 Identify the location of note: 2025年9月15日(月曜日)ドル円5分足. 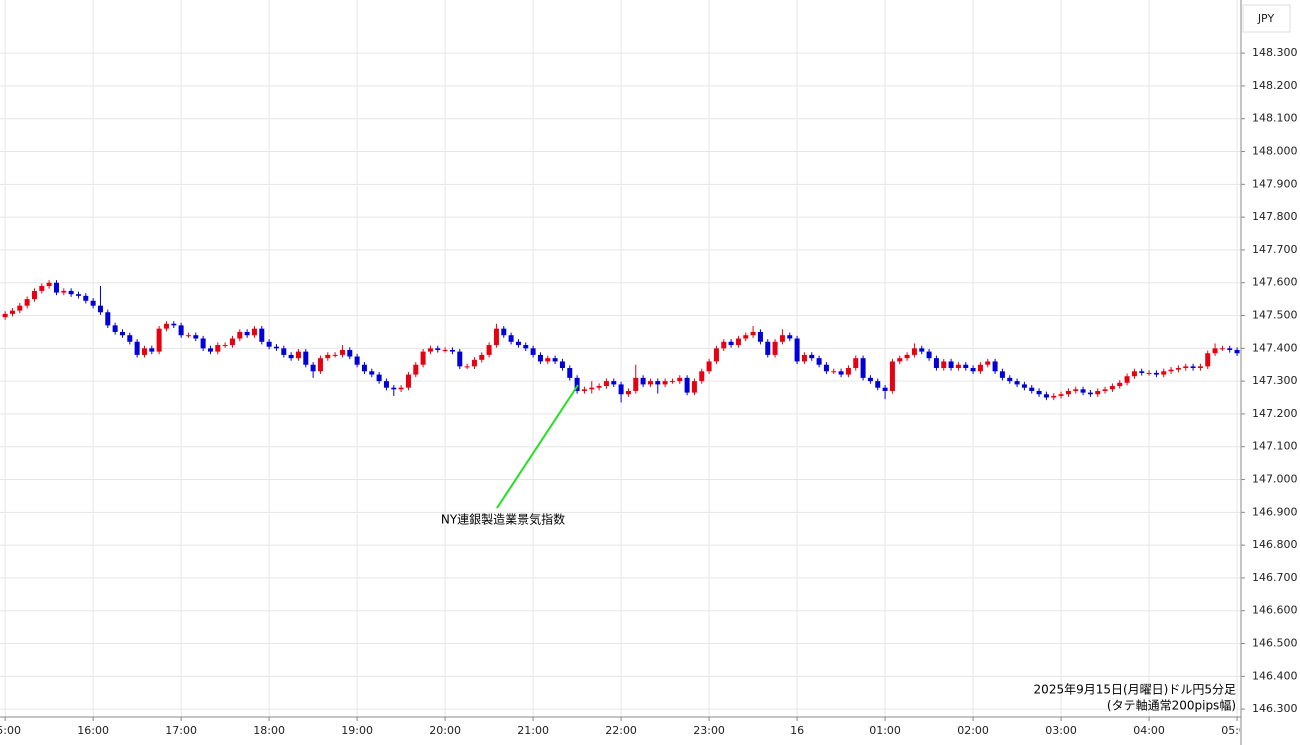
(1135, 690).